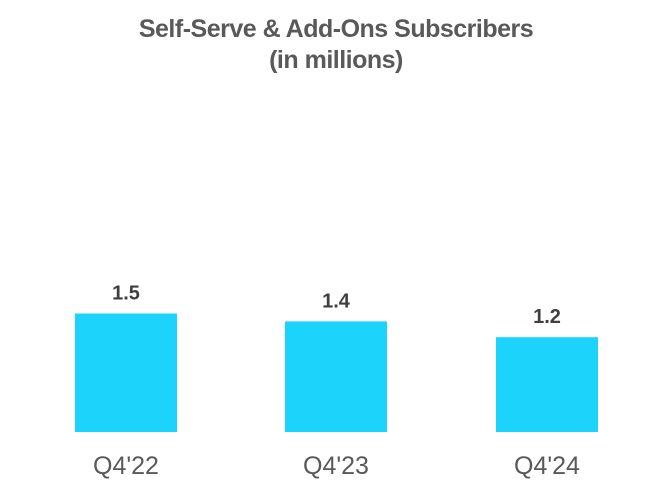  Describe the element at coordinates (336, 301) in the screenshot. I see `data-label: 1.4` at that location.